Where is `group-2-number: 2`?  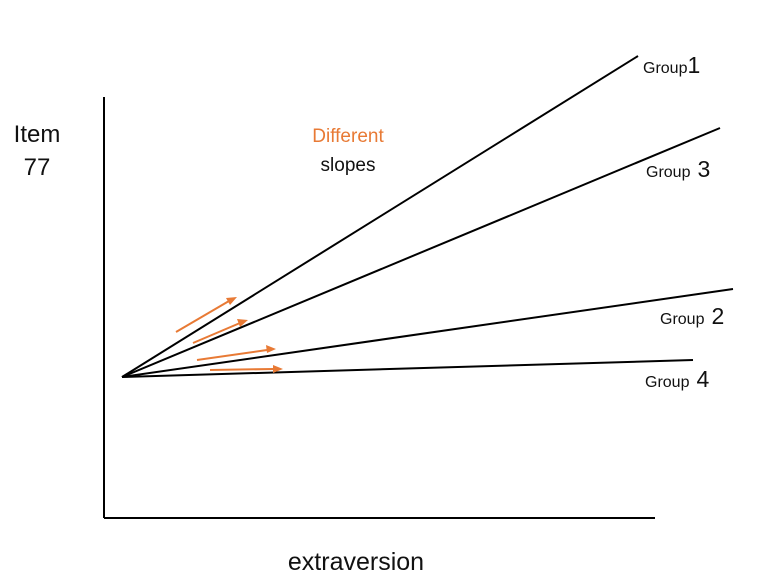 group-2-number: 2 is located at coordinates (717, 316).